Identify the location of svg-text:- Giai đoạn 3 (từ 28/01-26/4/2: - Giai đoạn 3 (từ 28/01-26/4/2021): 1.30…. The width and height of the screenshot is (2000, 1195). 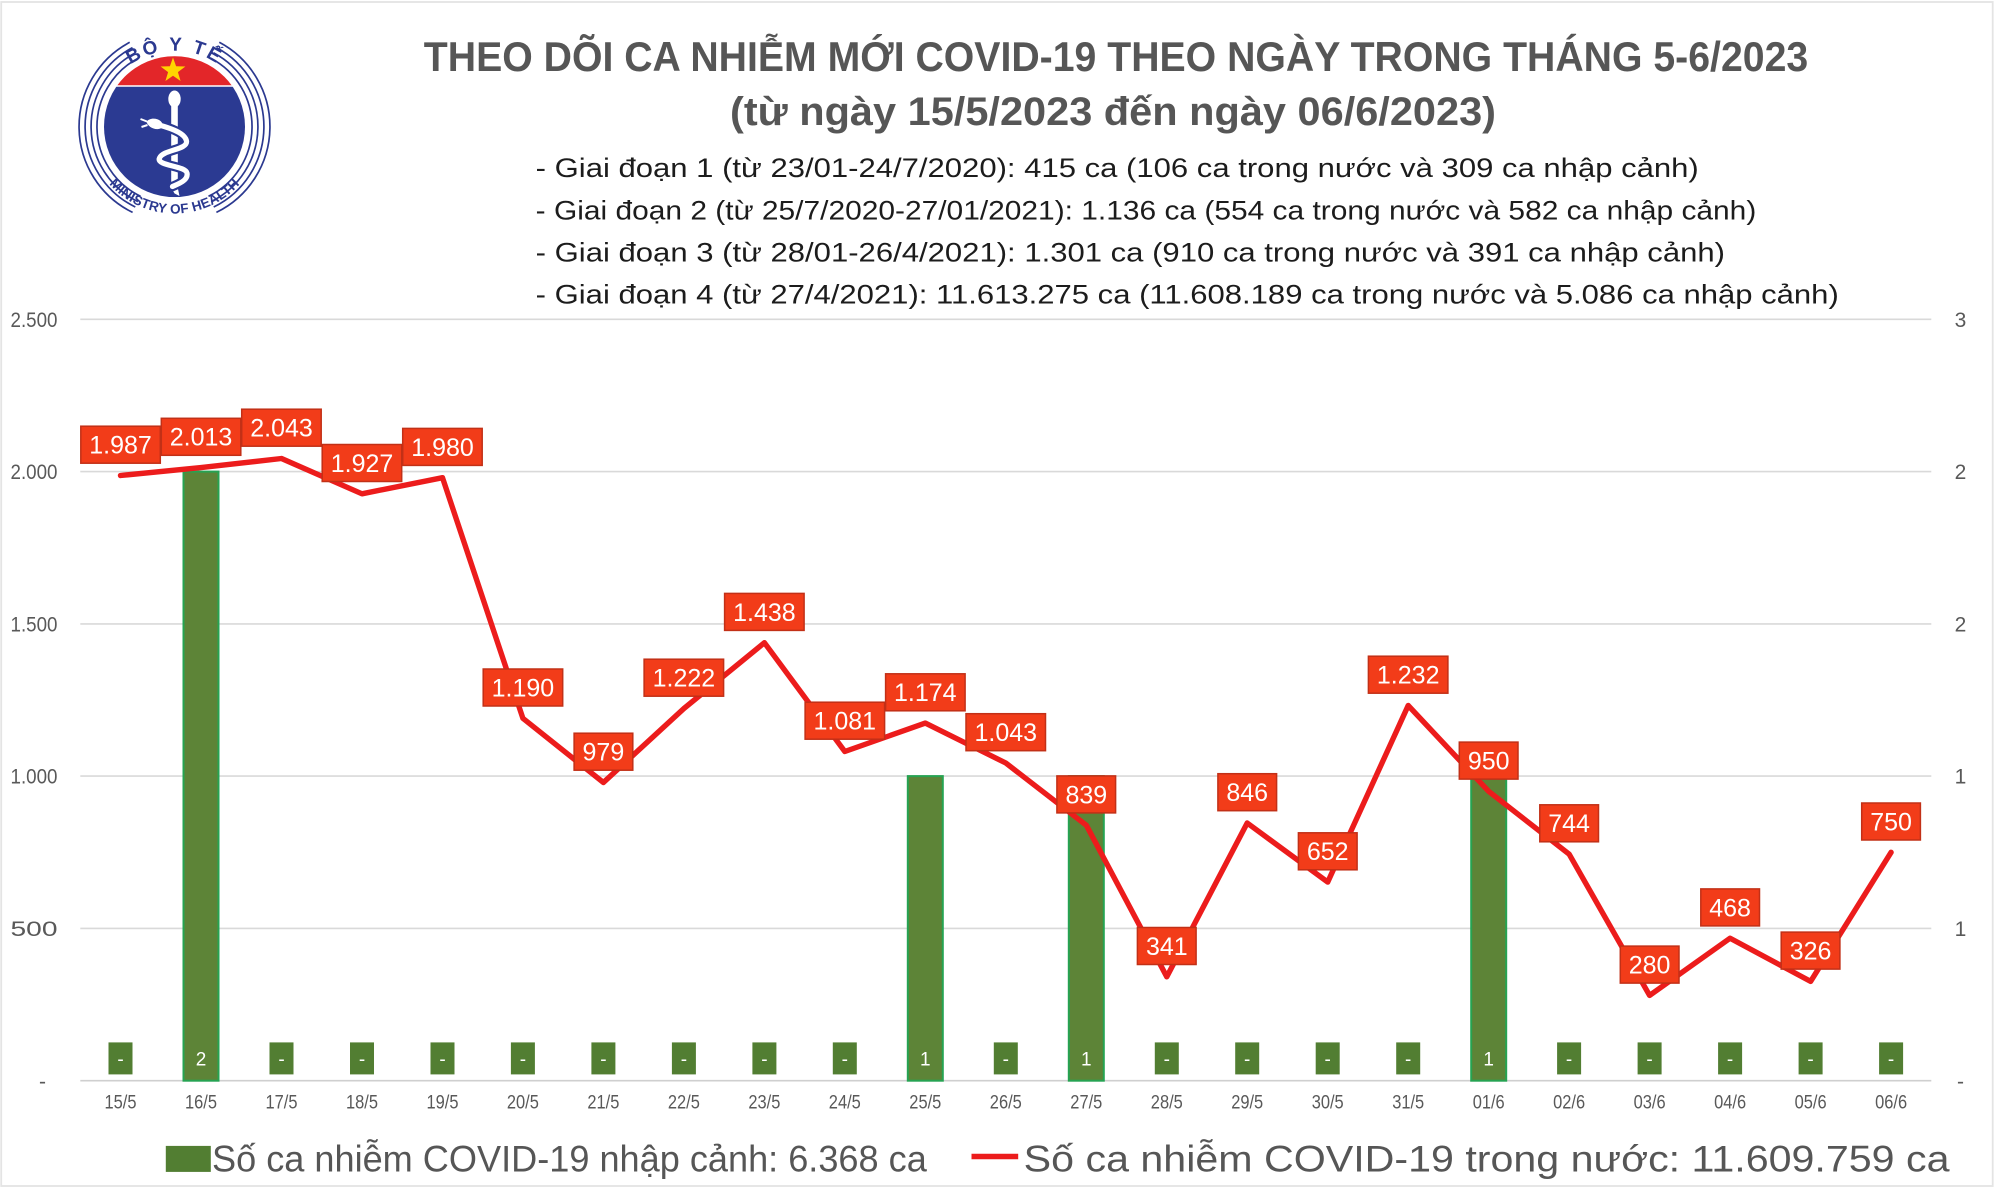
(1130, 252).